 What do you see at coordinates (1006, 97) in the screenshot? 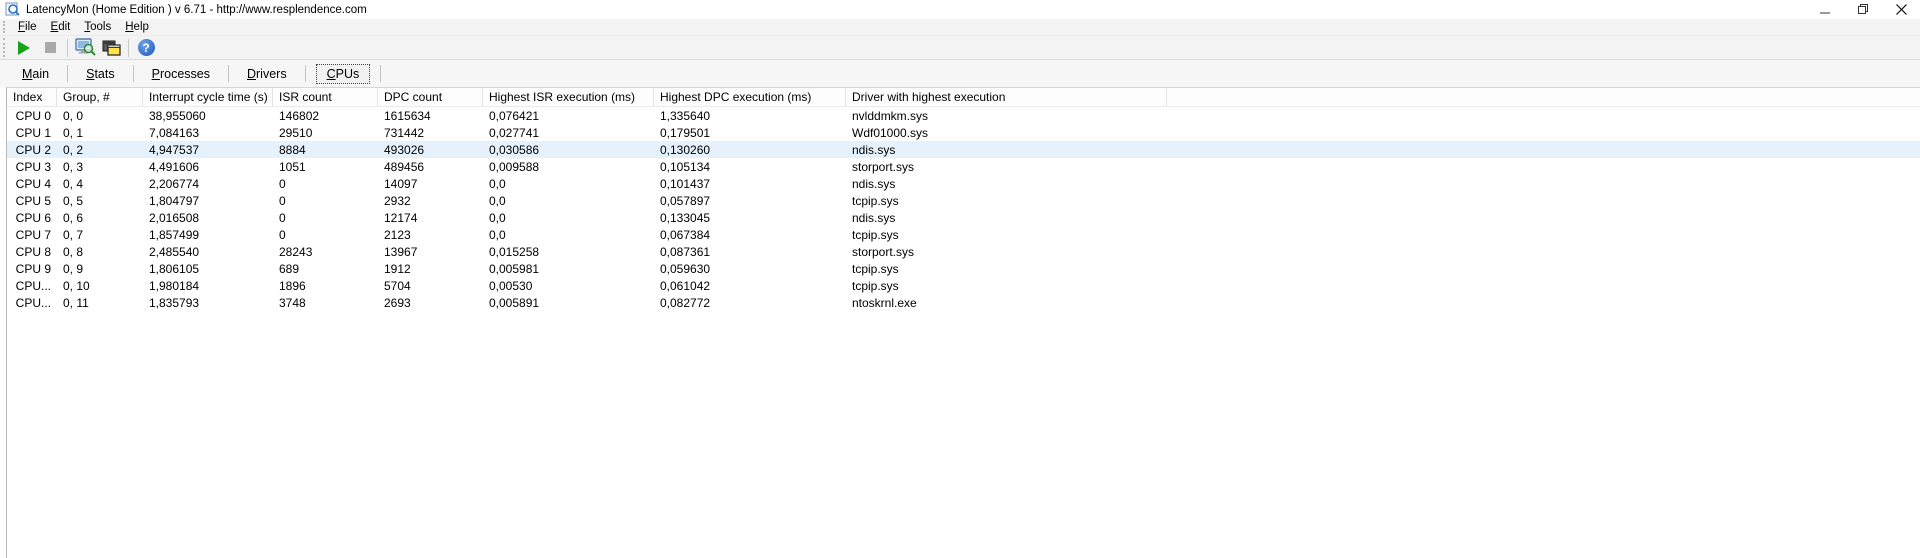
I see `column-header: Driver with highest execution` at bounding box center [1006, 97].